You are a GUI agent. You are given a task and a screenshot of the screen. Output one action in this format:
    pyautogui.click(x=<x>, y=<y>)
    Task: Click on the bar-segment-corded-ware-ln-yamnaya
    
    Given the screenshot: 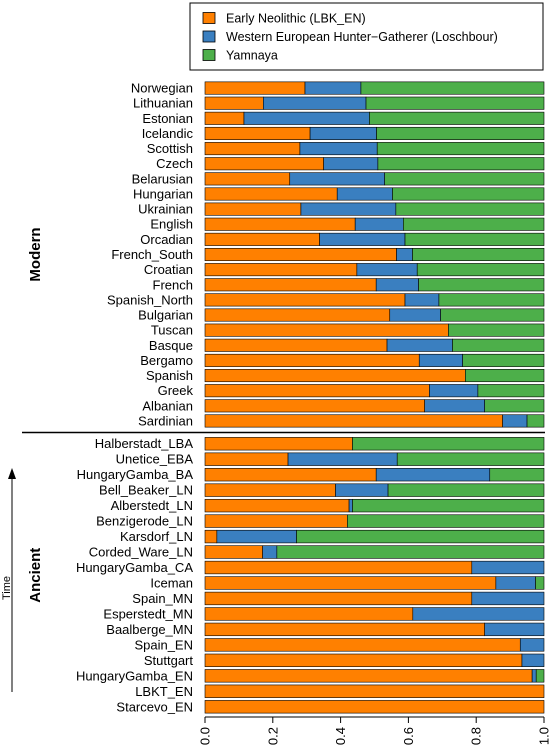 What is the action you would take?
    pyautogui.click(x=410, y=552)
    